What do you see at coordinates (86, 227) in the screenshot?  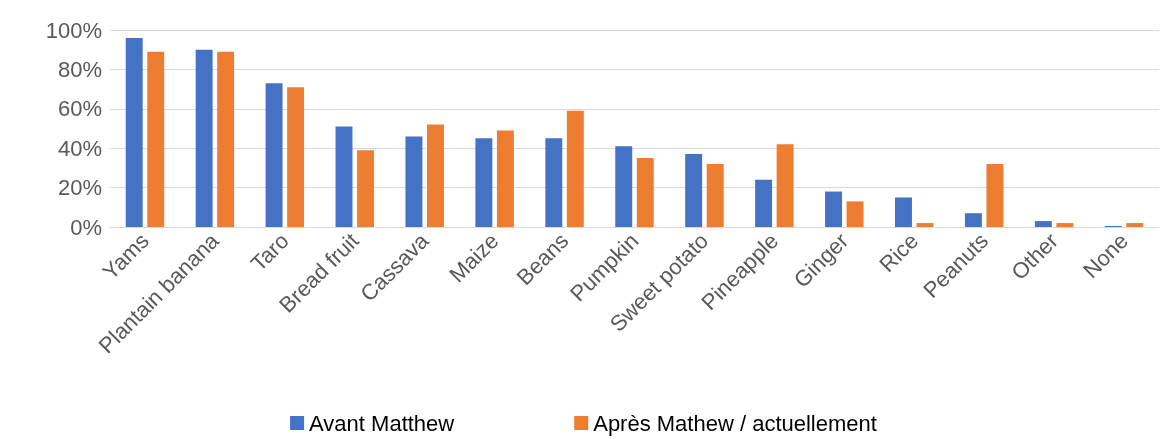 I see `y-tick-label: 0%` at bounding box center [86, 227].